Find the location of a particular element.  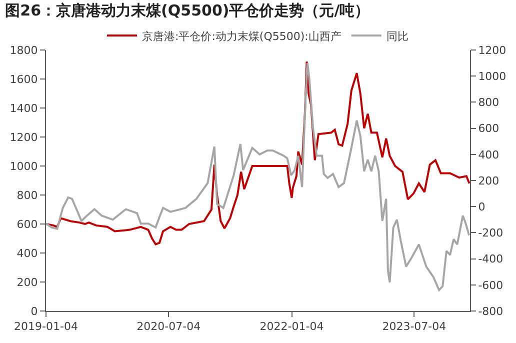

y2-tick-label: 600 is located at coordinates (489, 129).